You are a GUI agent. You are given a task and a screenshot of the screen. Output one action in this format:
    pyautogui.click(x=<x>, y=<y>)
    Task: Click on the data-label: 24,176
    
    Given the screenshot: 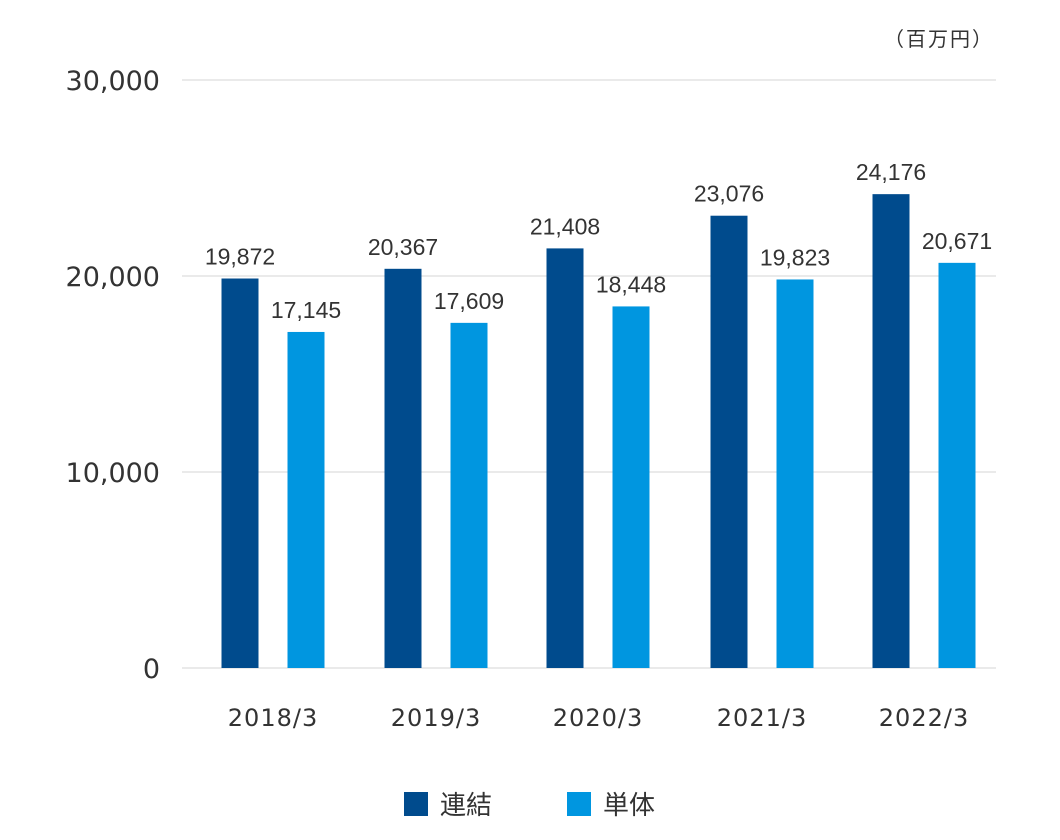 What is the action you would take?
    pyautogui.click(x=891, y=172)
    